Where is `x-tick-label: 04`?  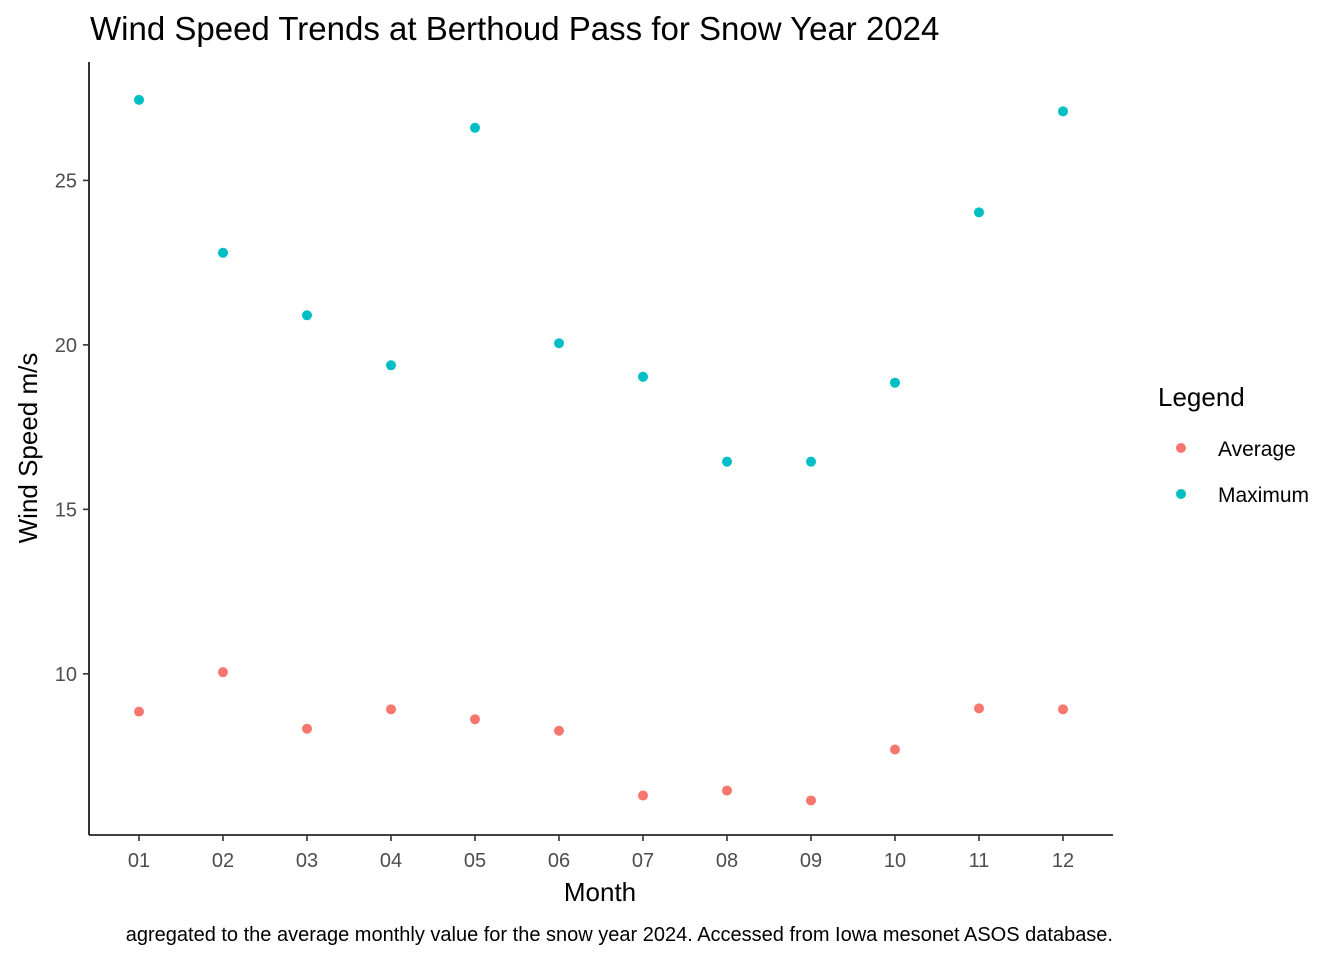
x-tick-label: 04 is located at coordinates (391, 861).